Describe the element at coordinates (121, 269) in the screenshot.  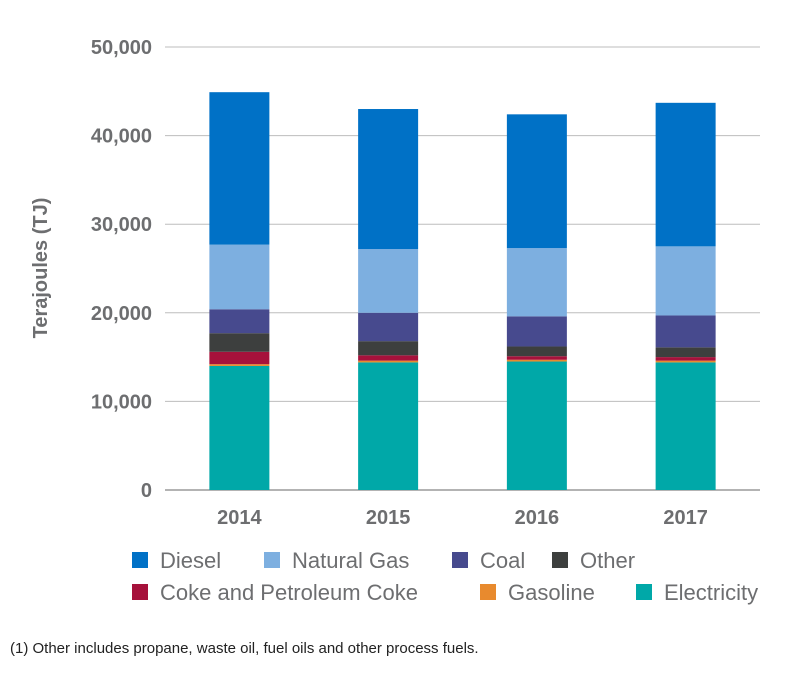
I see `y-axis-tick-labels: 0 10,000 20,000 30,000 40,000 50,000` at that location.